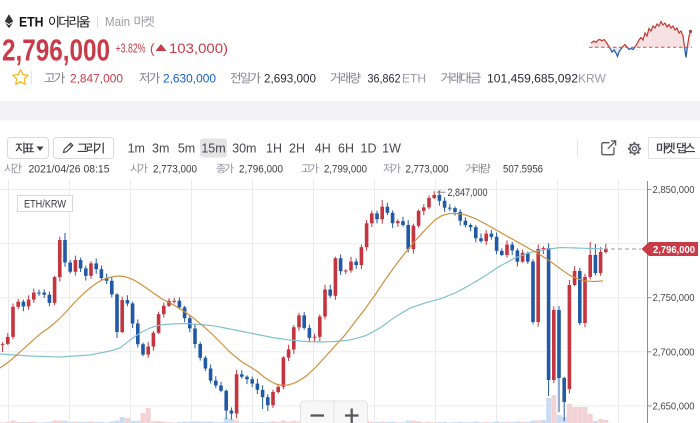  Describe the element at coordinates (213, 149) in the screenshot. I see `svg-text: 15m` at that location.